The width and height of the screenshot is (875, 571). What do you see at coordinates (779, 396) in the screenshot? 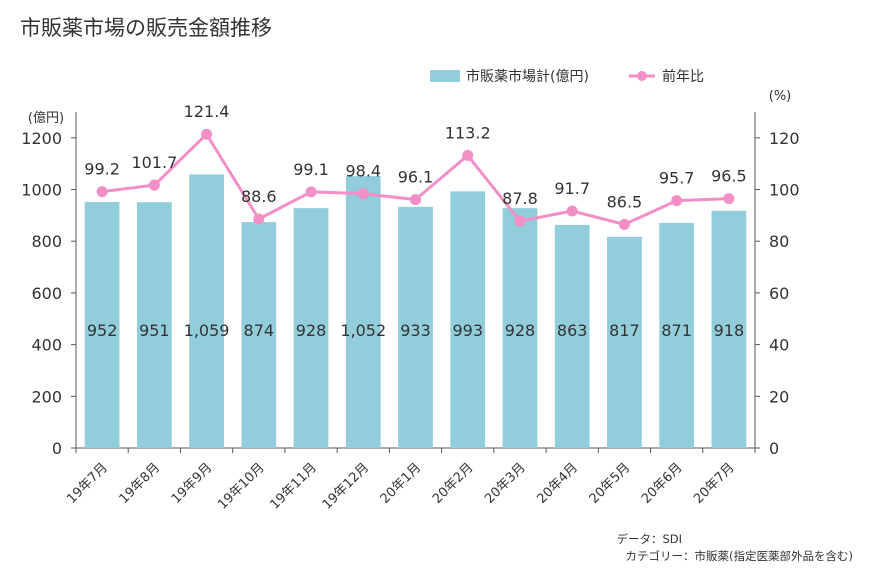
I see `y-right-tick-label: 20` at bounding box center [779, 396].